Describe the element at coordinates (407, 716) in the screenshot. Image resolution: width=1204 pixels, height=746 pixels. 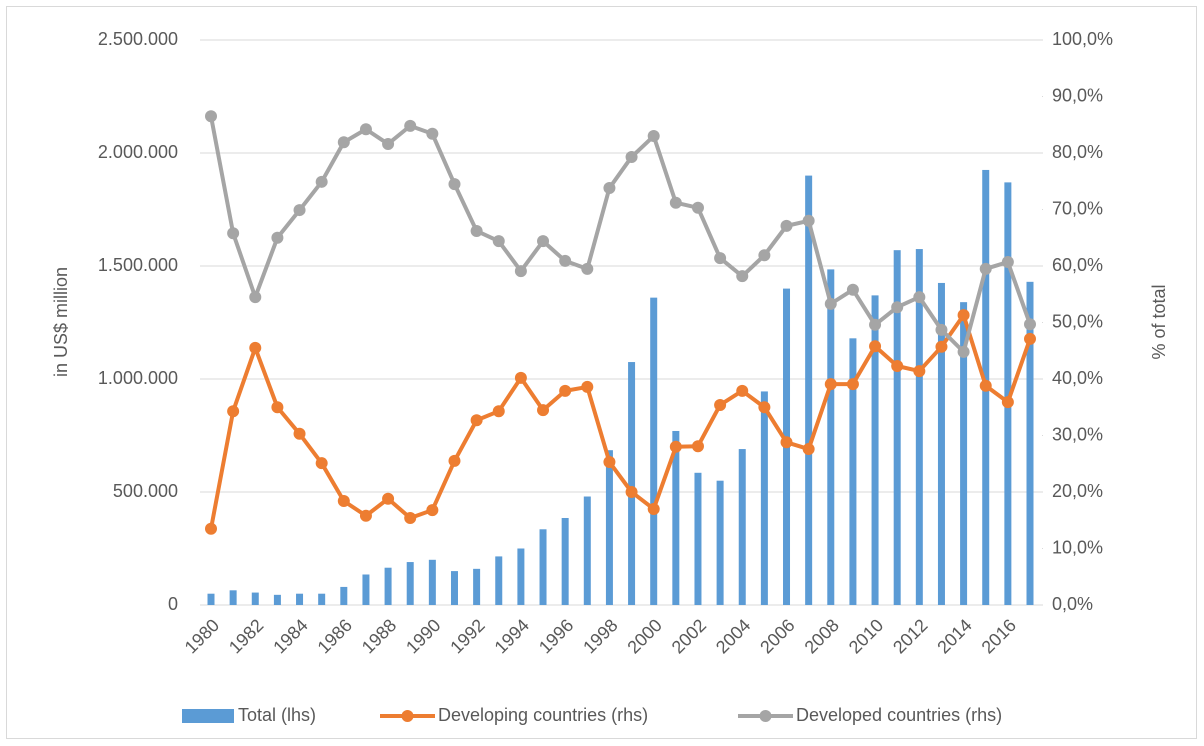
I see `legend-marker` at that location.